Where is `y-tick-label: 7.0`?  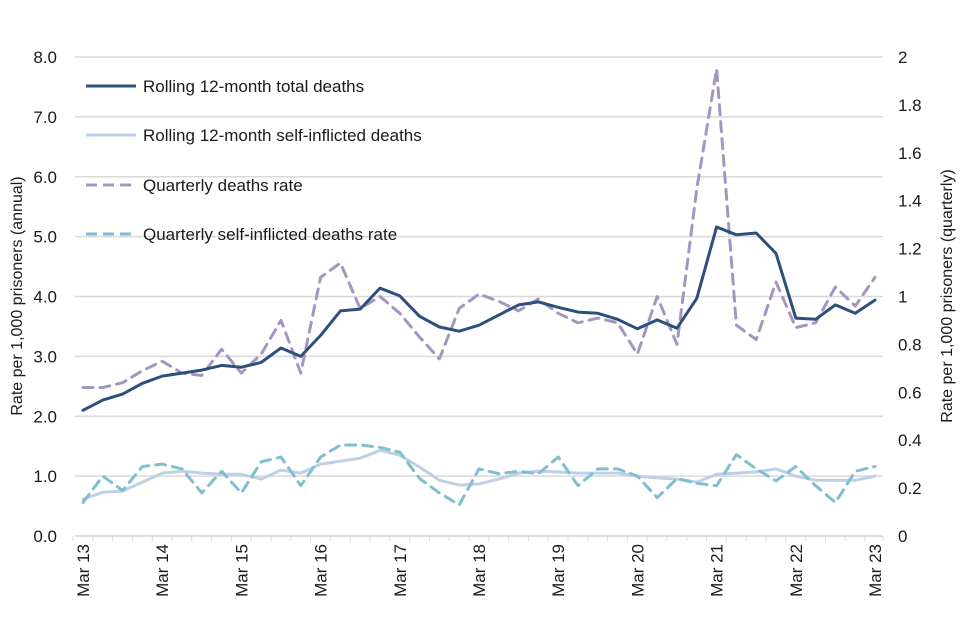
y-tick-label: 7.0 is located at coordinates (45, 117).